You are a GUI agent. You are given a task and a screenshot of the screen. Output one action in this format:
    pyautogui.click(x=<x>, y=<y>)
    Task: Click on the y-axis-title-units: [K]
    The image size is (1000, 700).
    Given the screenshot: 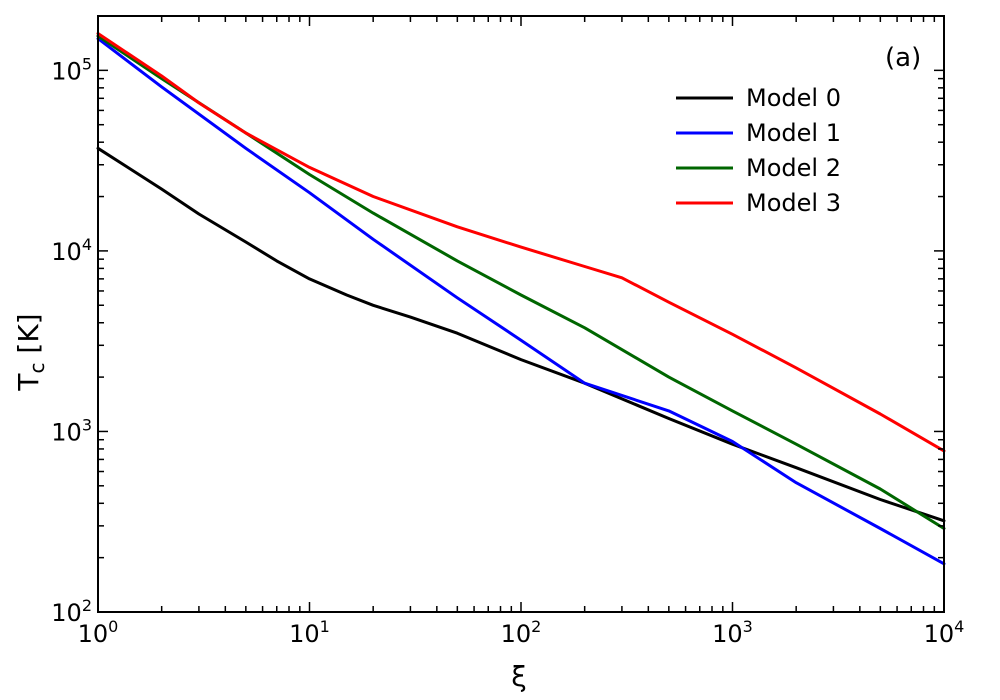 What is the action you would take?
    pyautogui.click(x=28, y=337)
    